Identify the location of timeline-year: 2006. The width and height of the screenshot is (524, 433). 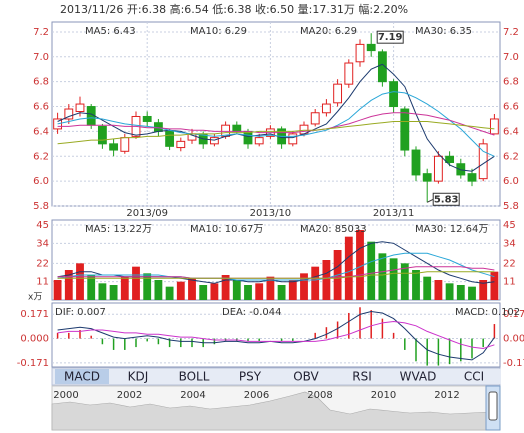
(256, 395).